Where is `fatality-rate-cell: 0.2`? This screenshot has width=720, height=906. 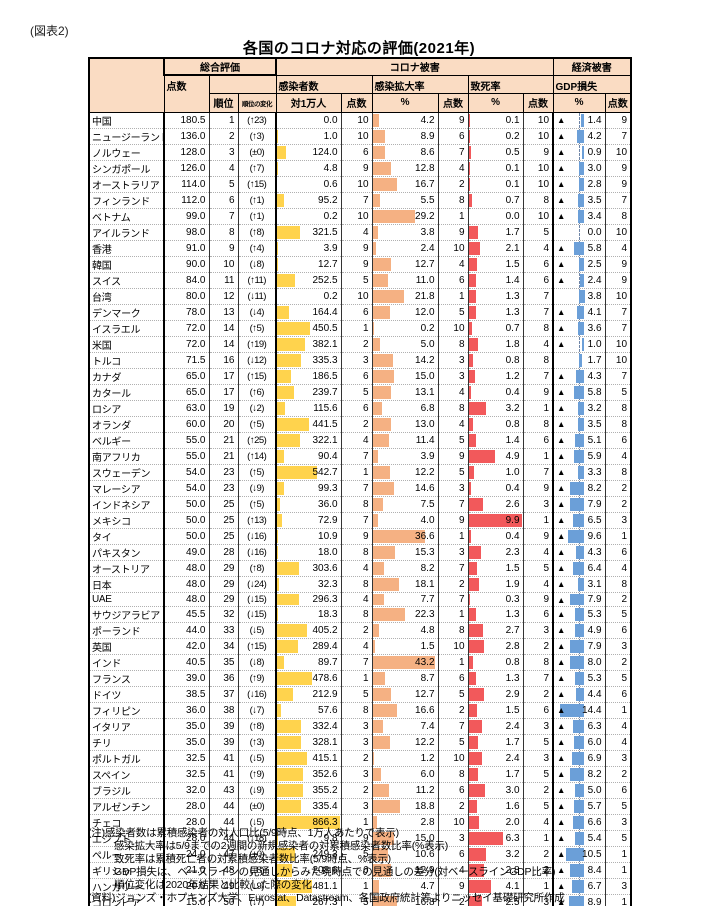 fatality-rate-cell: 0.2 is located at coordinates (495, 135).